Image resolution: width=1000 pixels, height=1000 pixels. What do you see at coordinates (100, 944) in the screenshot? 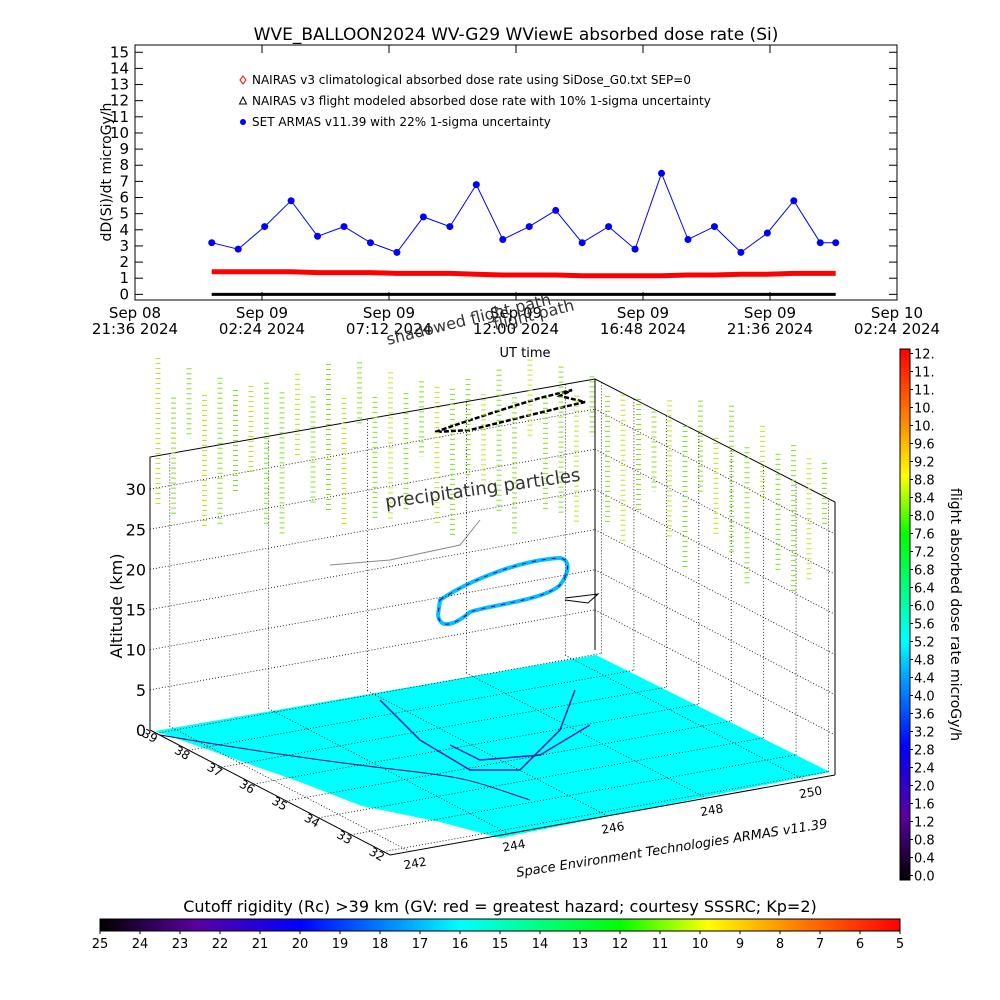
I see `colorbar-tick-label: 25` at bounding box center [100, 944].